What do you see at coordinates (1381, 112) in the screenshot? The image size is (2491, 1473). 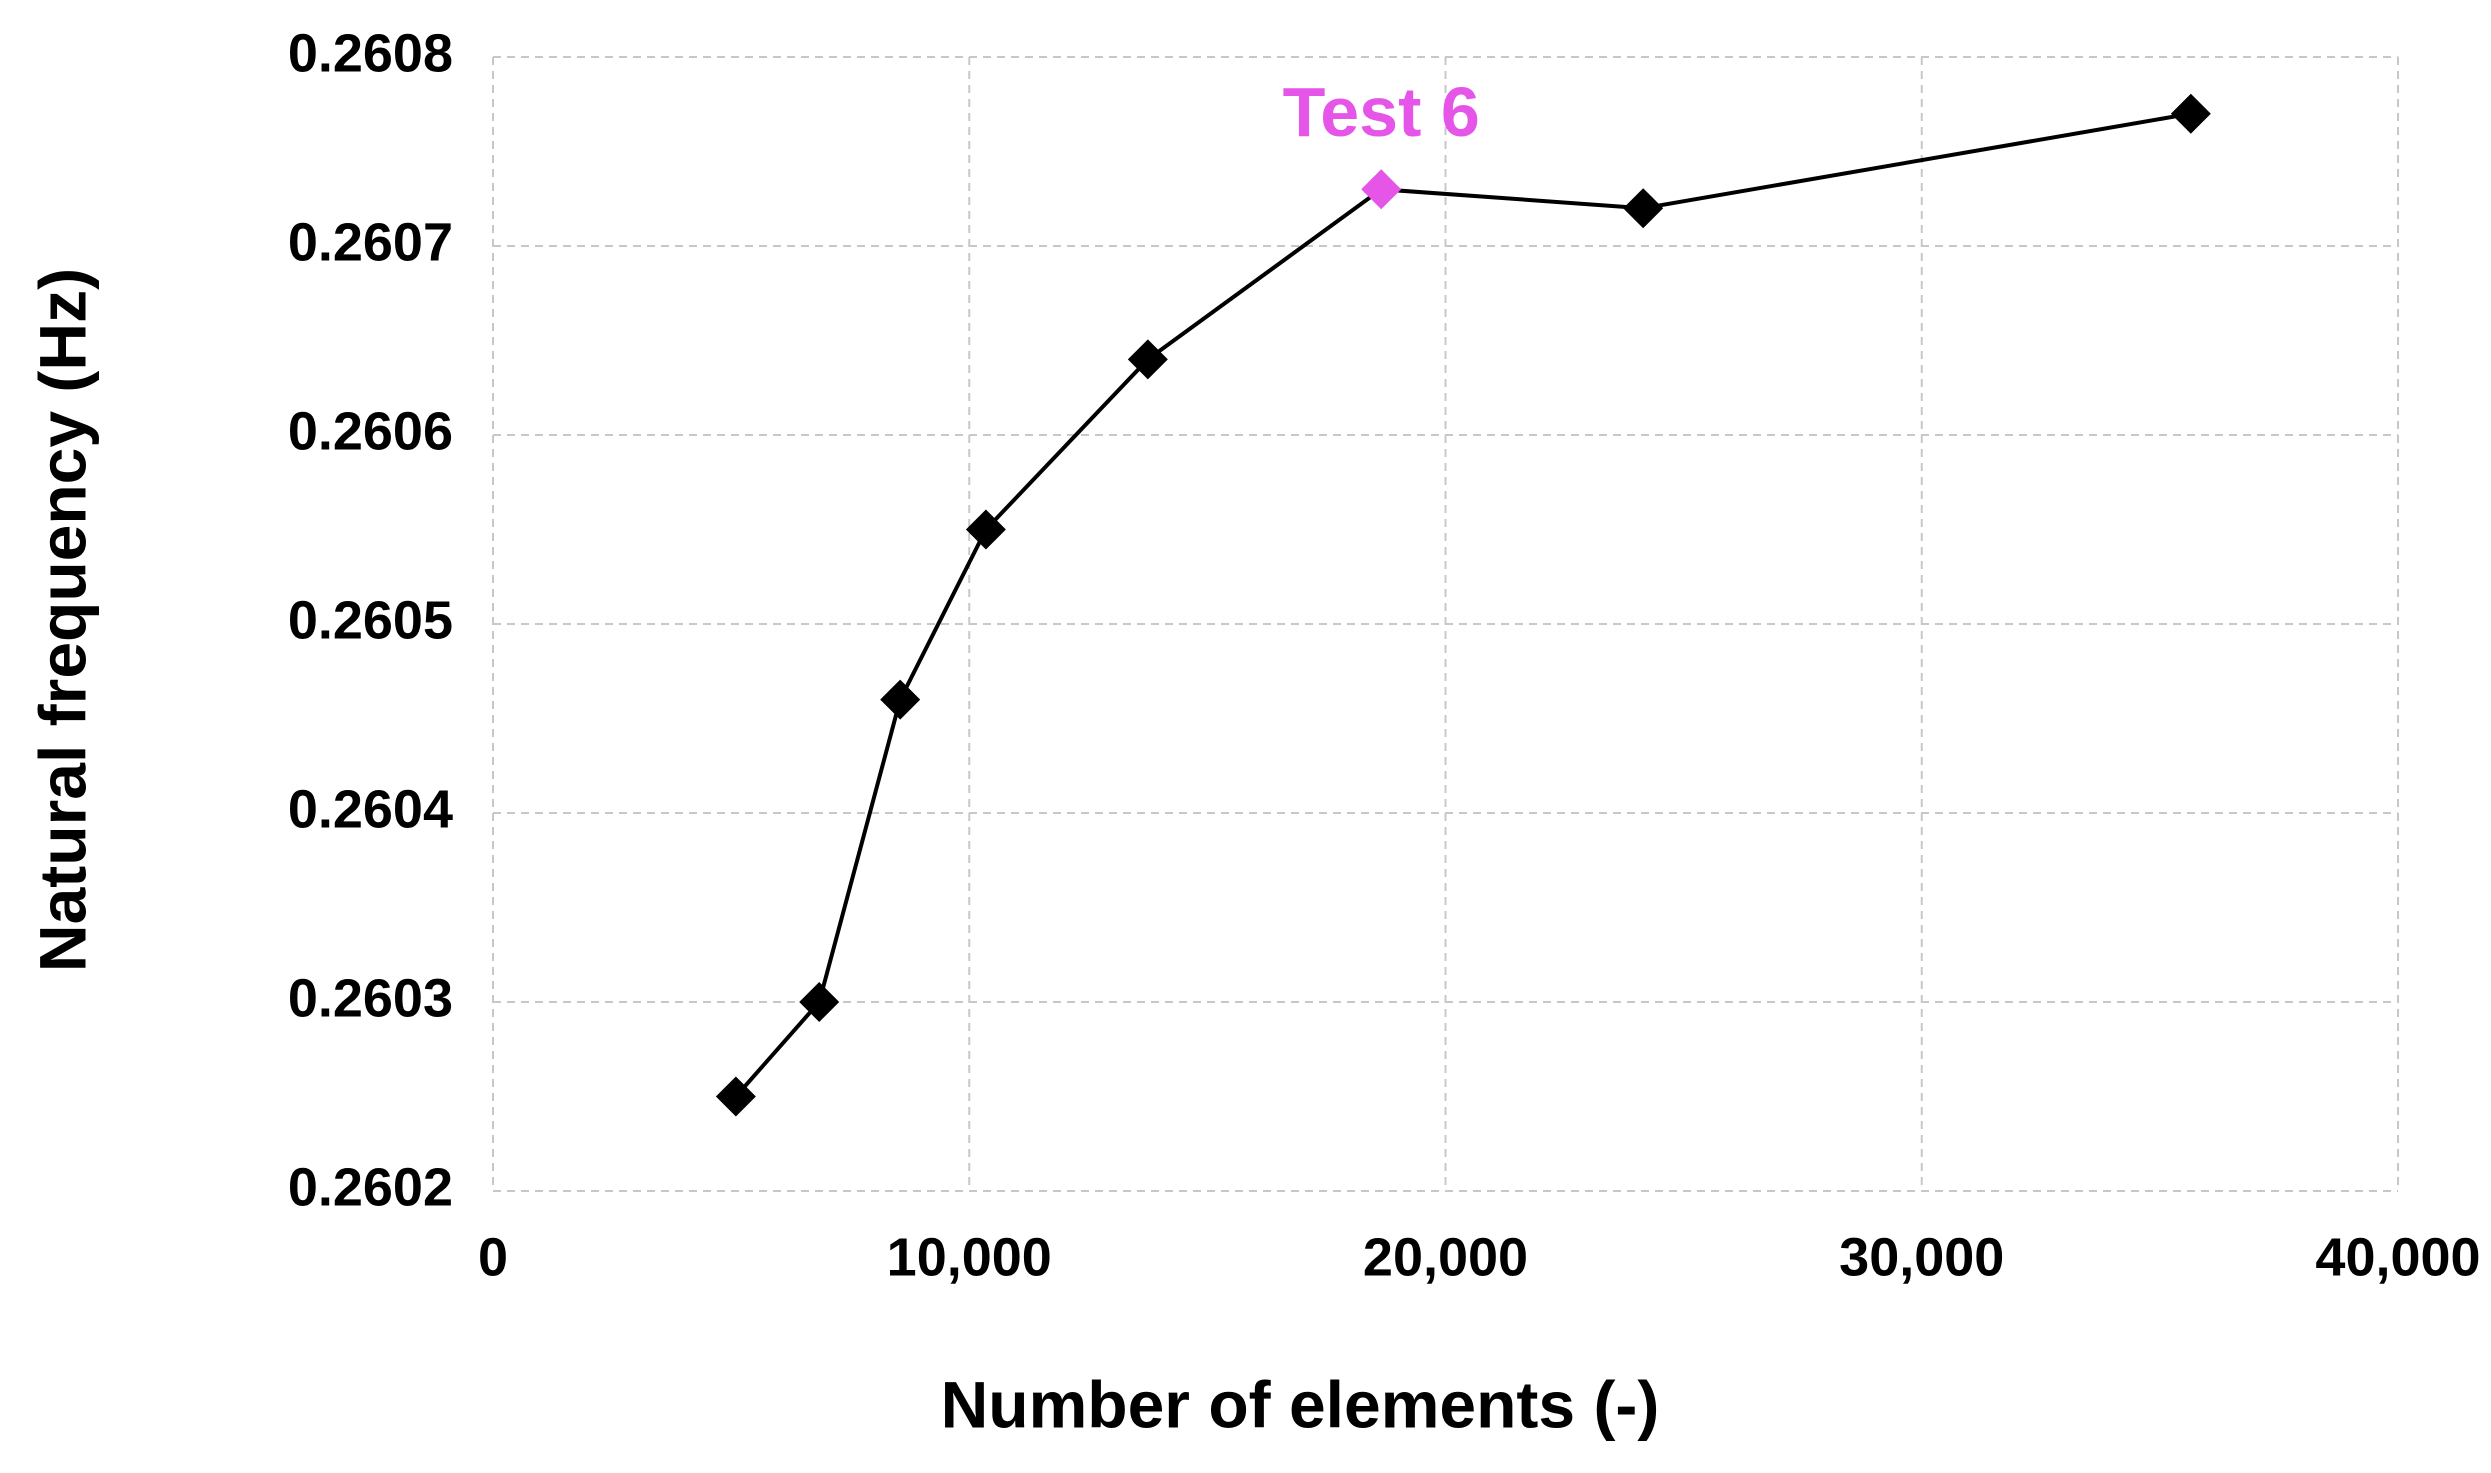 I see `annotation: Test 6` at bounding box center [1381, 112].